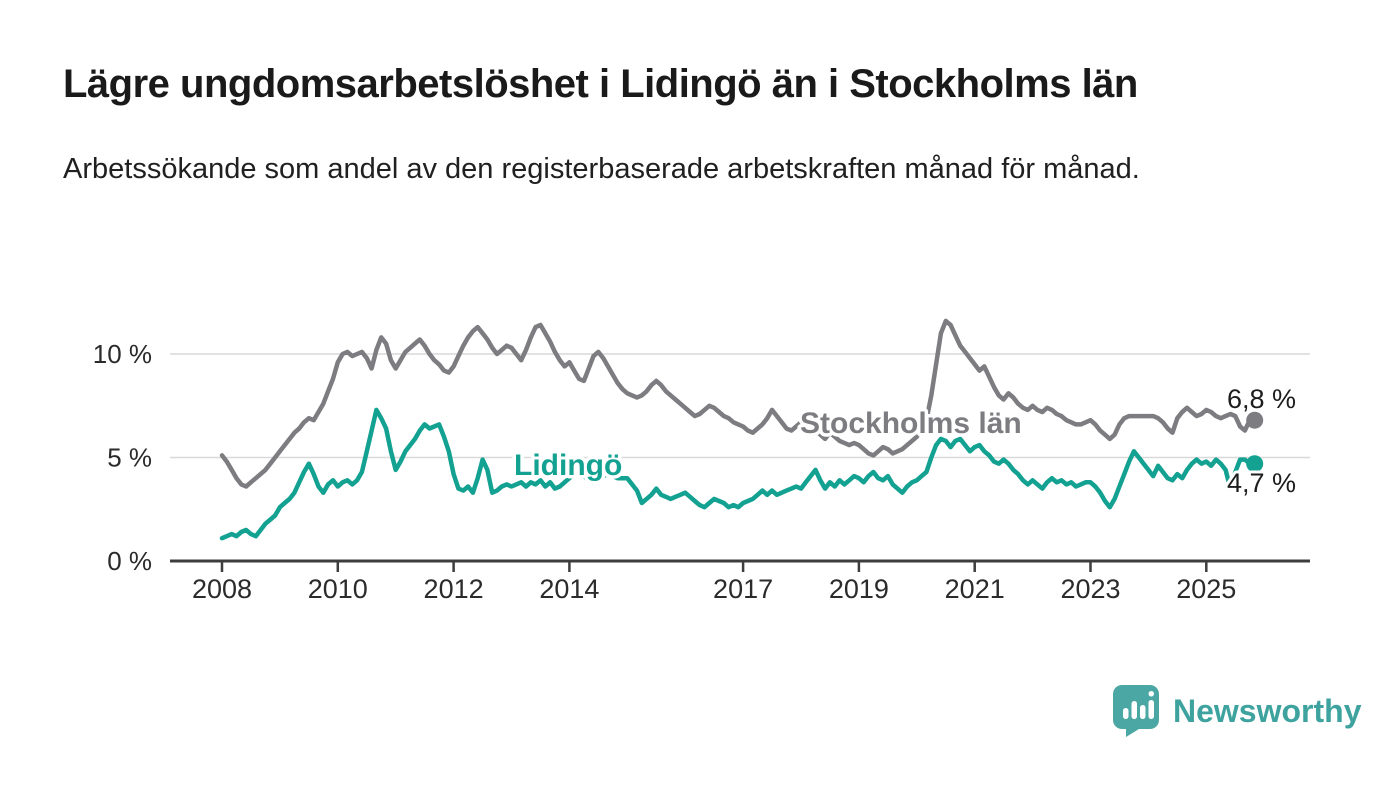  What do you see at coordinates (129, 561) in the screenshot?
I see `y-tick-label: 0 %` at bounding box center [129, 561].